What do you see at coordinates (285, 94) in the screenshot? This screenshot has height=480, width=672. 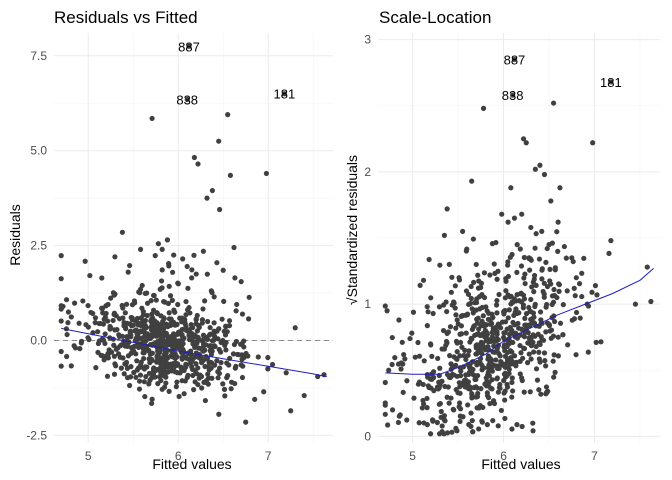 I see `point-label: 181` at bounding box center [285, 94].